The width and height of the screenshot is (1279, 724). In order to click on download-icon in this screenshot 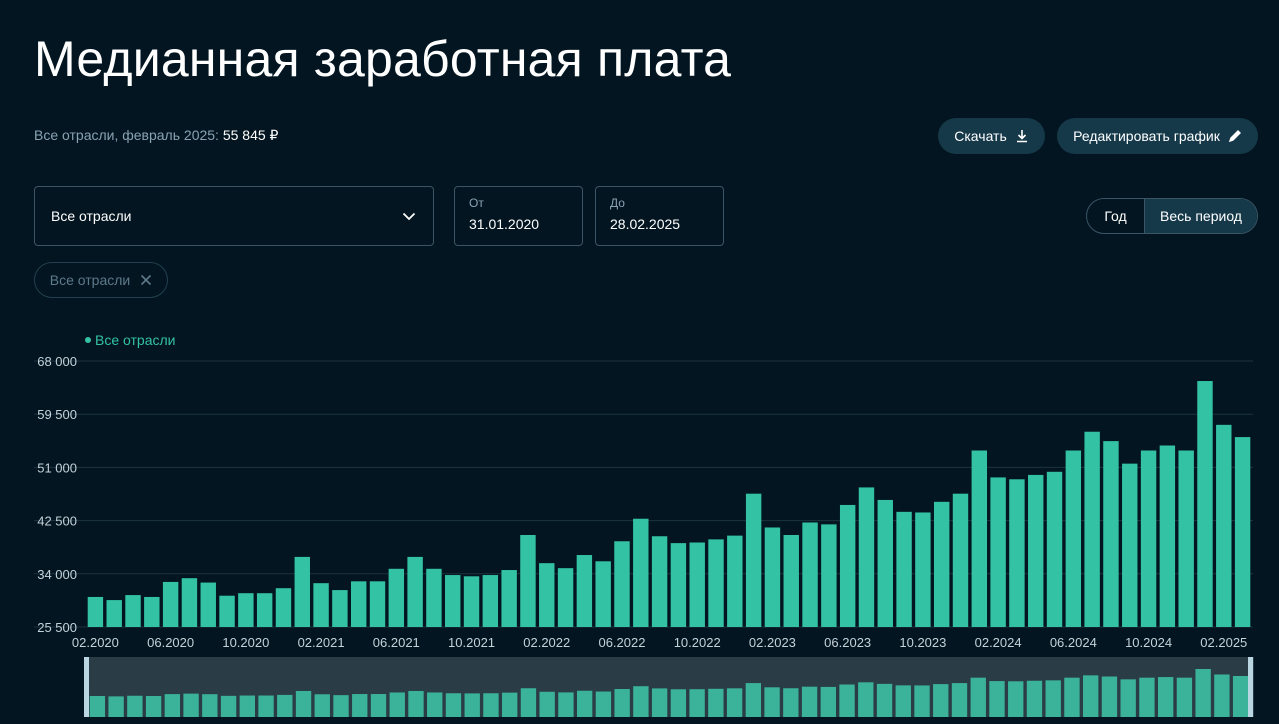, I will do `click(1021, 136)`.